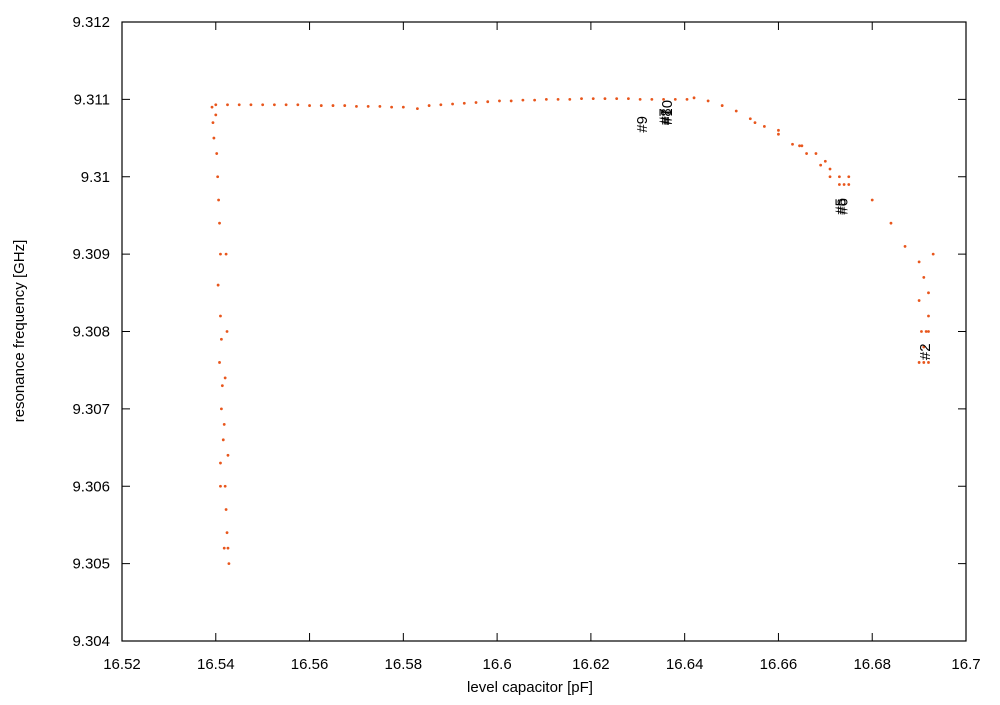  Describe the element at coordinates (497, 664) in the screenshot. I see `x-tick-label: 16.6` at that location.